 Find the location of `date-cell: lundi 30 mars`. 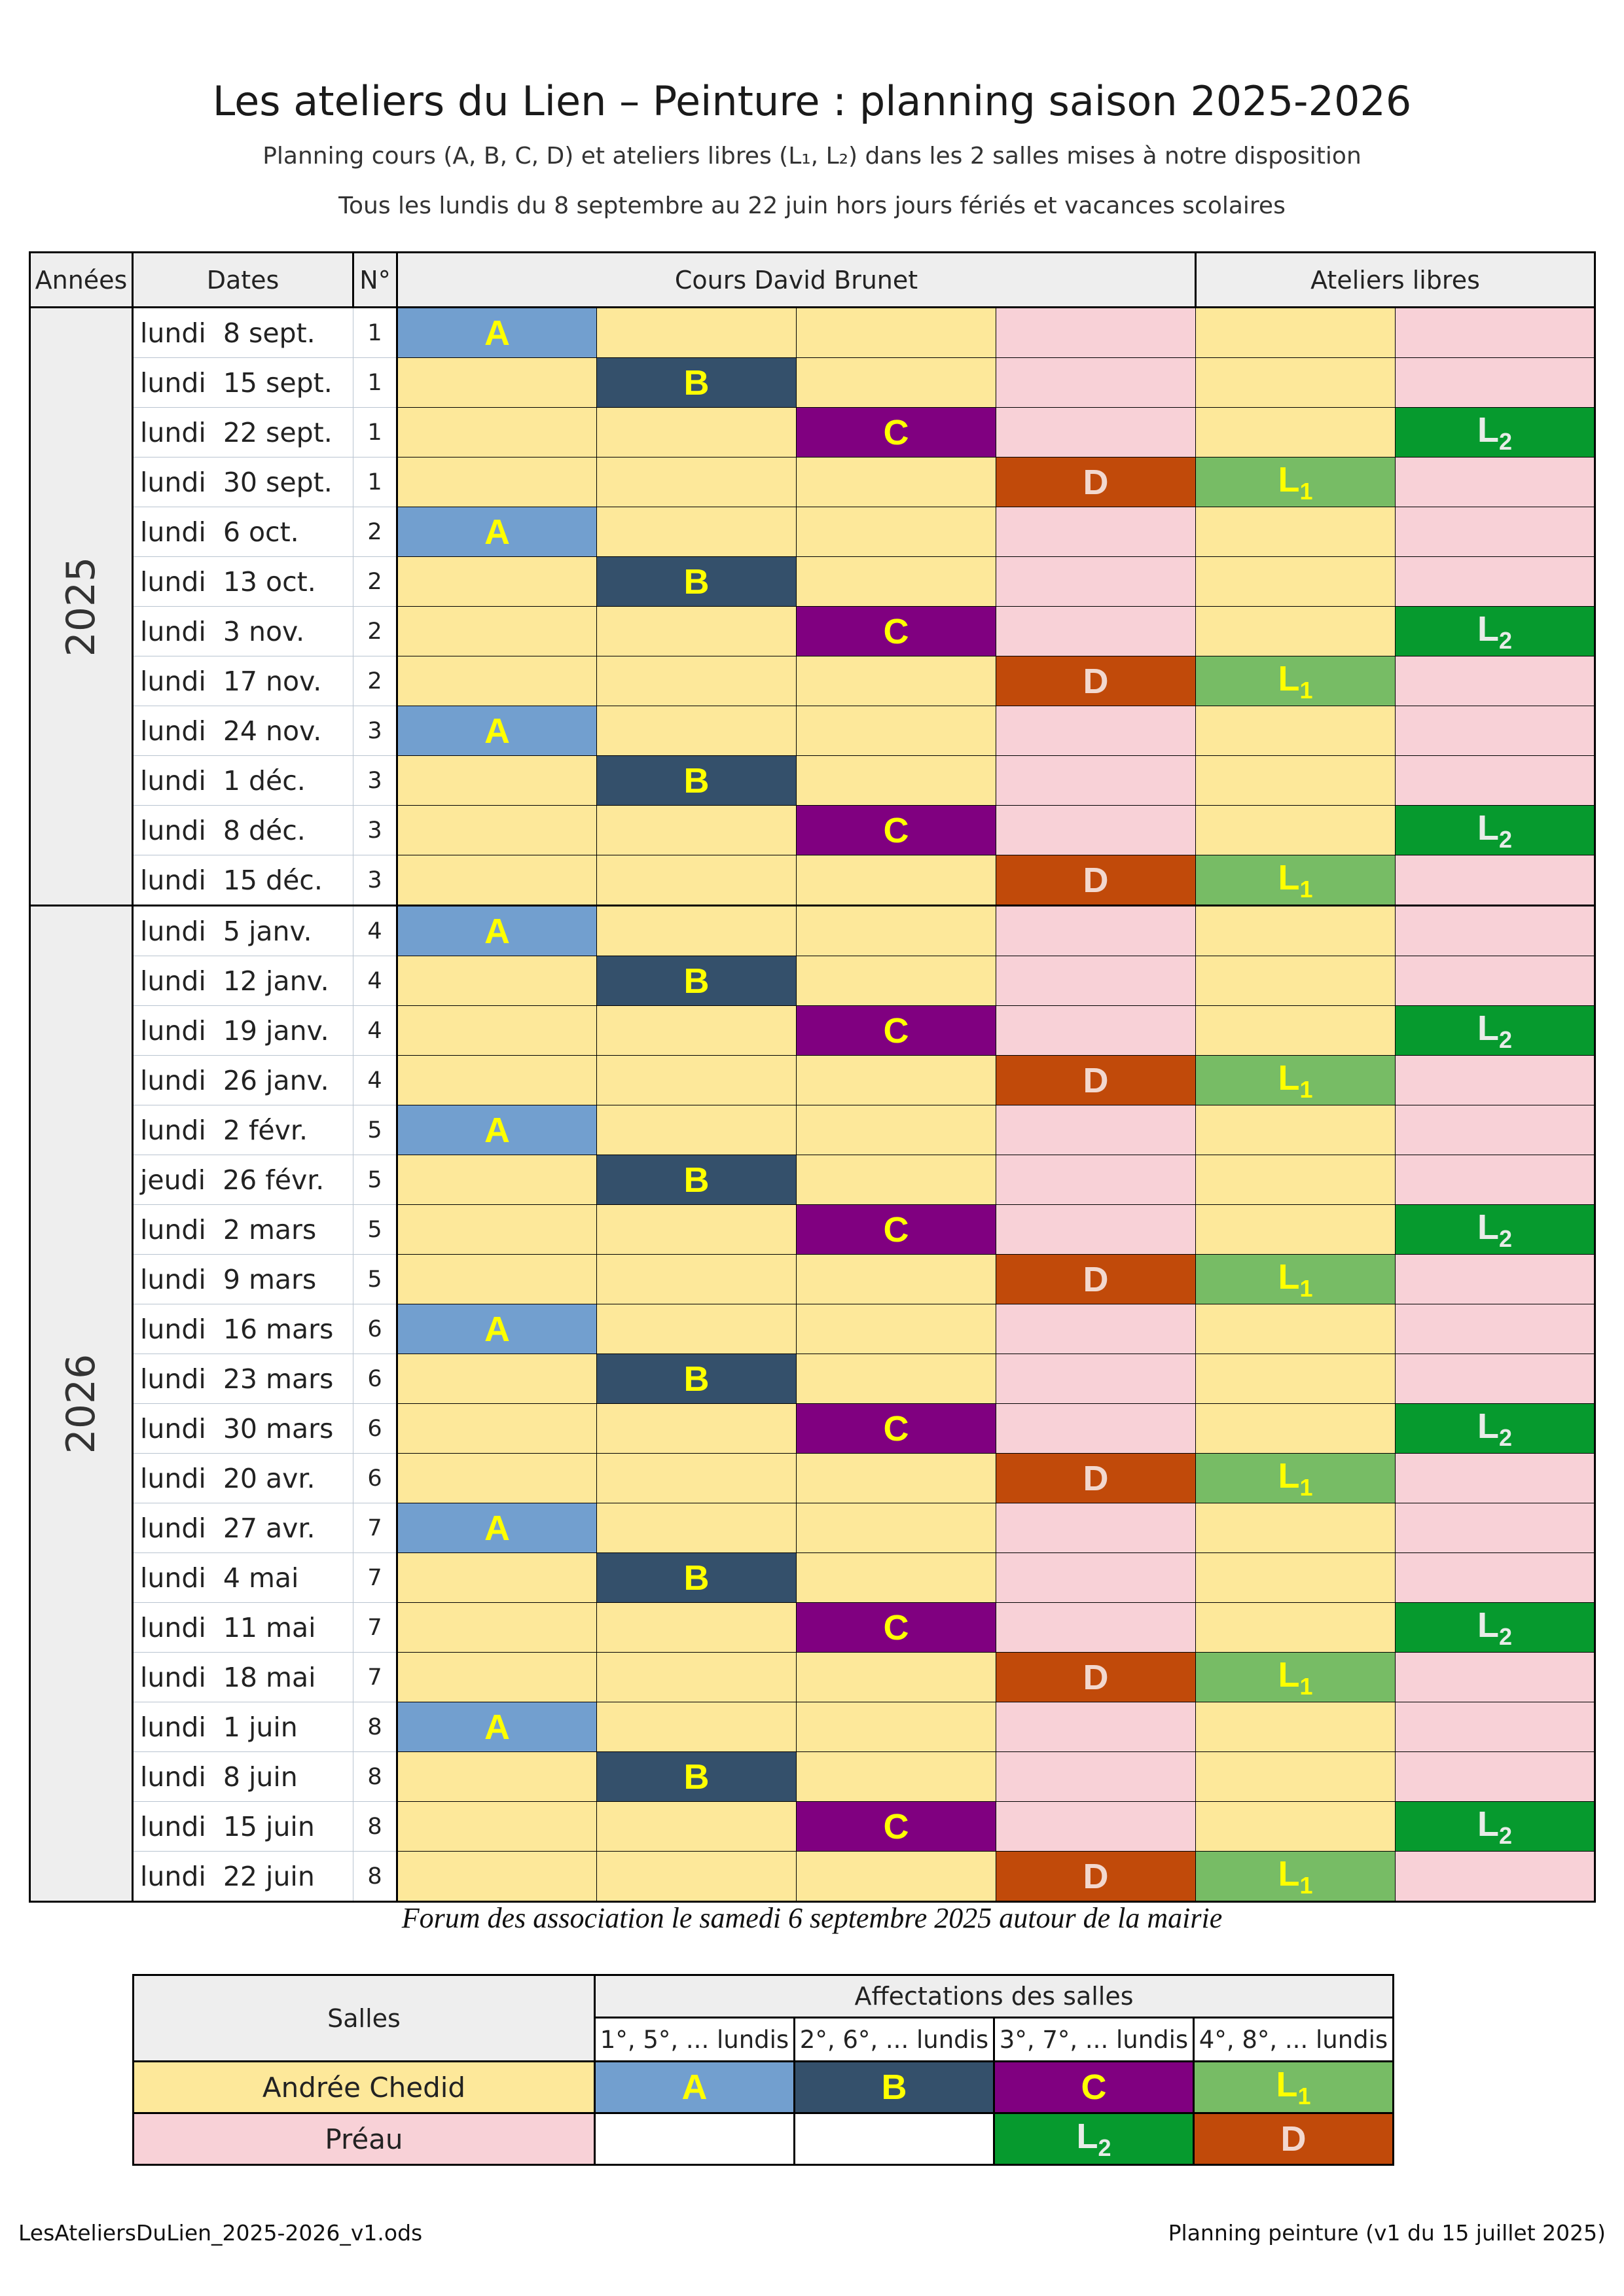

date-cell: lundi 30 mars is located at coordinates (242, 1428).